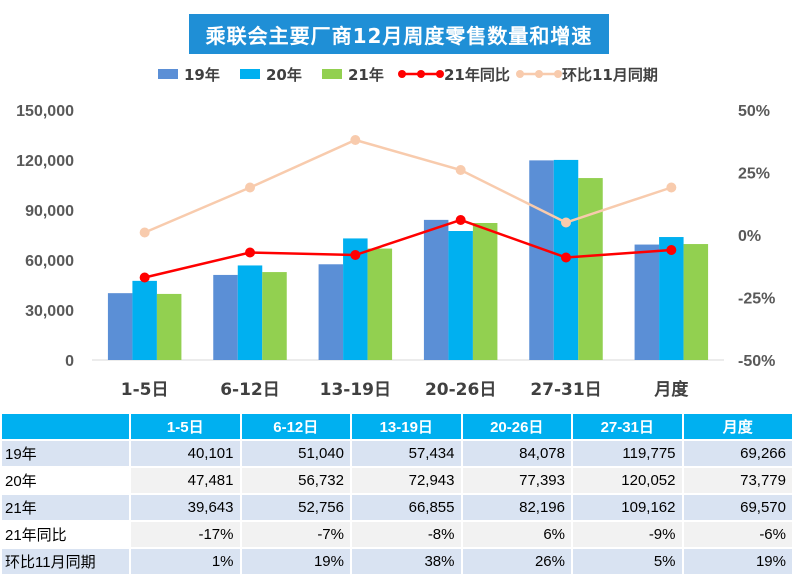 Image resolution: width=796 pixels, height=582 pixels. What do you see at coordinates (737, 453) in the screenshot?
I see `table-cell: 69,266` at bounding box center [737, 453].